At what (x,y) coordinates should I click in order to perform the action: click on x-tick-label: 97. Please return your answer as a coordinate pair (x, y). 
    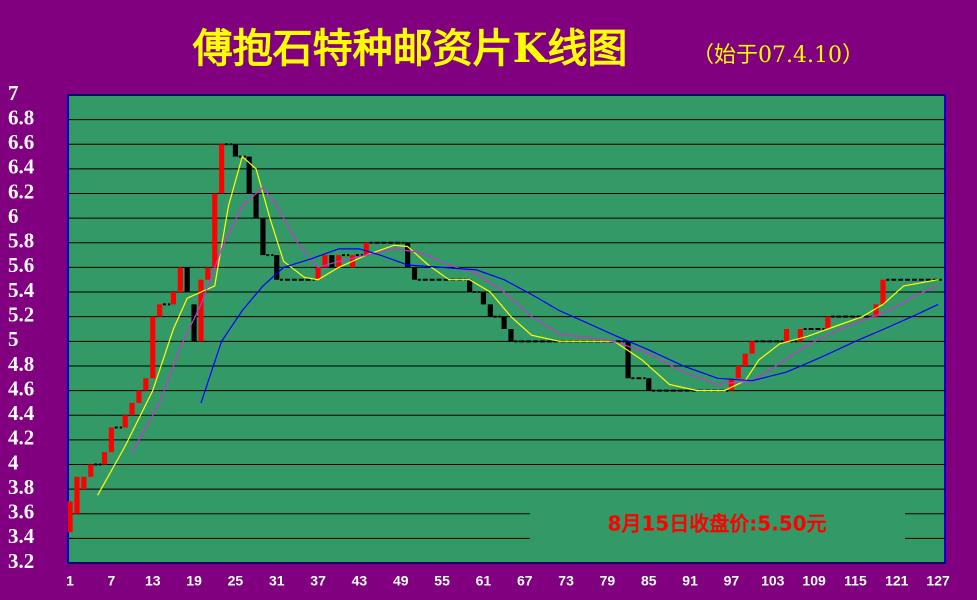
    Looking at the image, I should click on (732, 581).